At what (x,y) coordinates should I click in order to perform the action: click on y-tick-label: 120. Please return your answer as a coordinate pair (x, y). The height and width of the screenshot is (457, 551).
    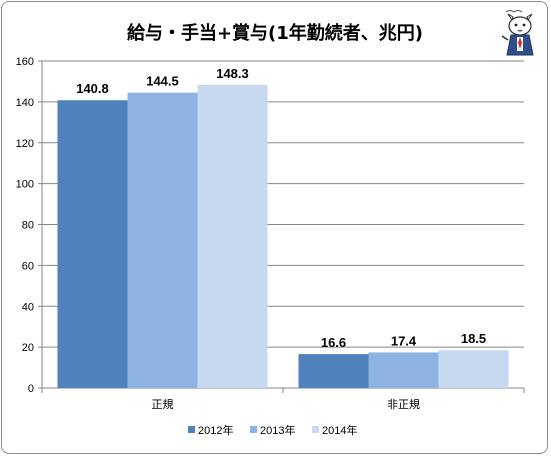
    Looking at the image, I should click on (25, 144).